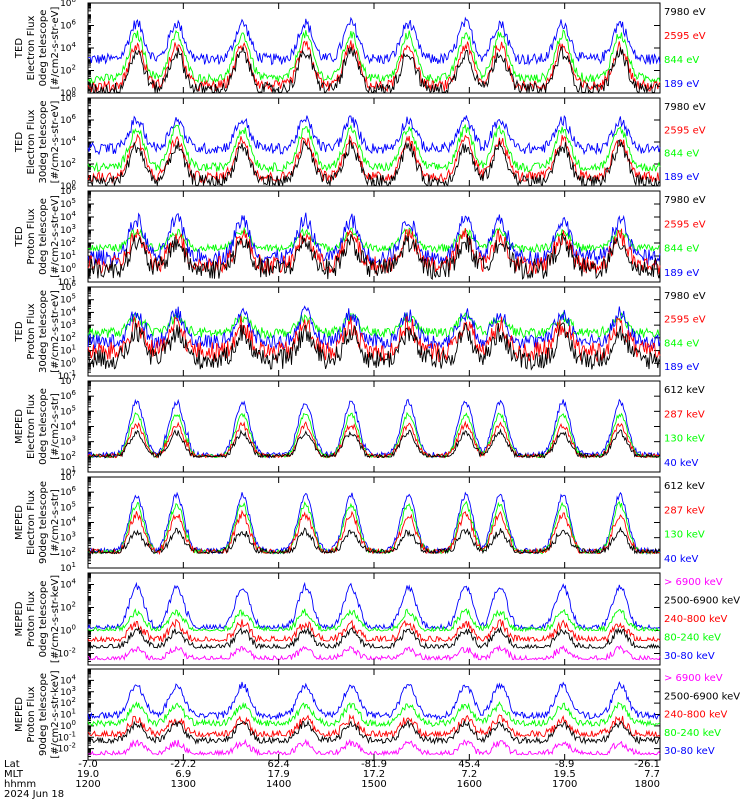  What do you see at coordinates (652, 774) in the screenshot?
I see `x-tick-mlt: 7.7` at bounding box center [652, 774].